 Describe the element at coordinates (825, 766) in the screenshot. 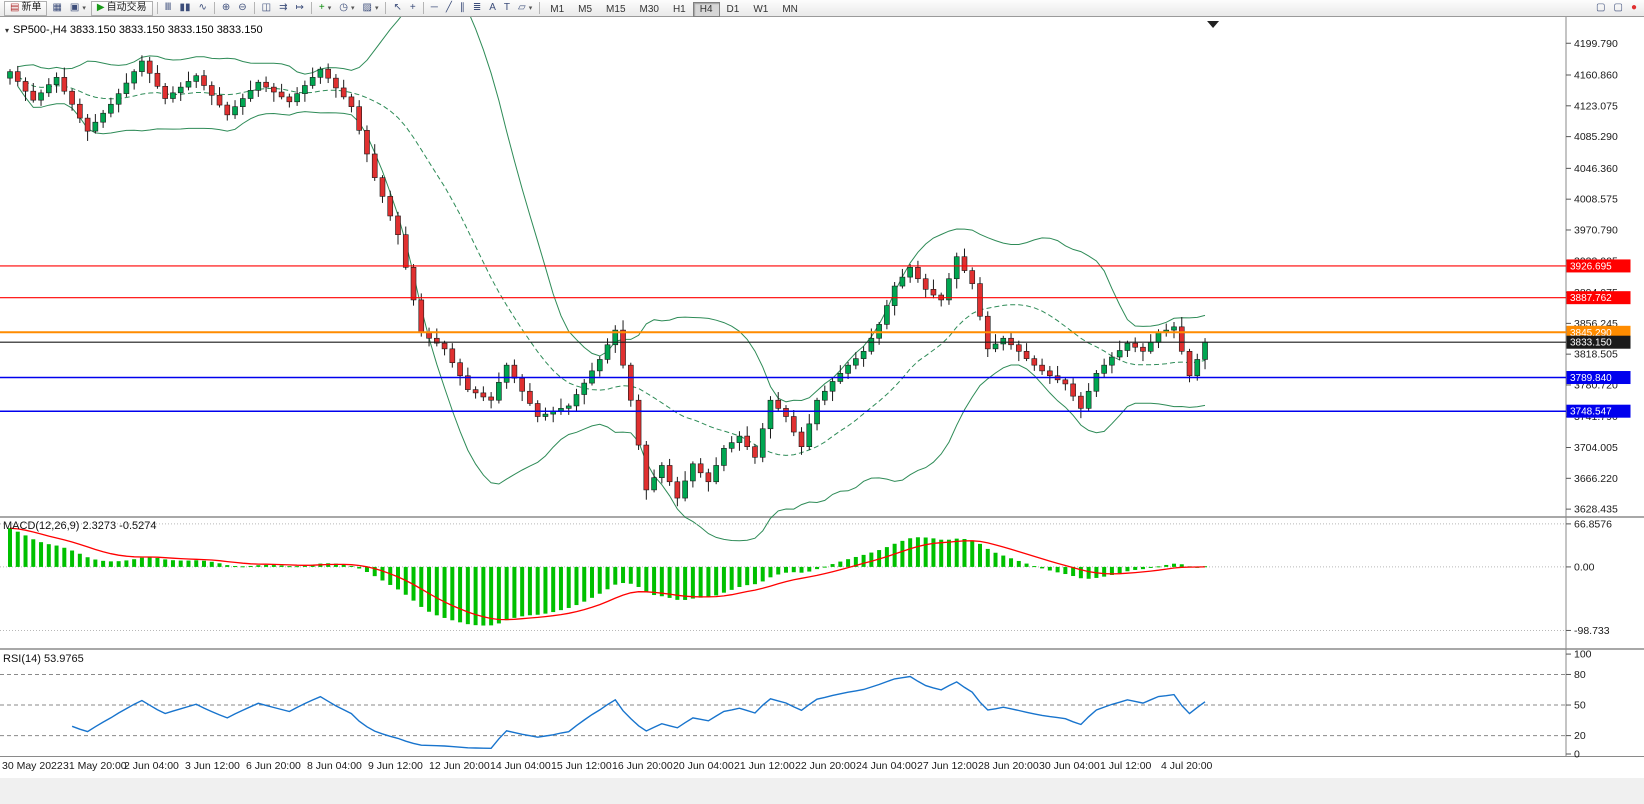

I see `time-axis-label: 22 Jun 20:00` at that location.